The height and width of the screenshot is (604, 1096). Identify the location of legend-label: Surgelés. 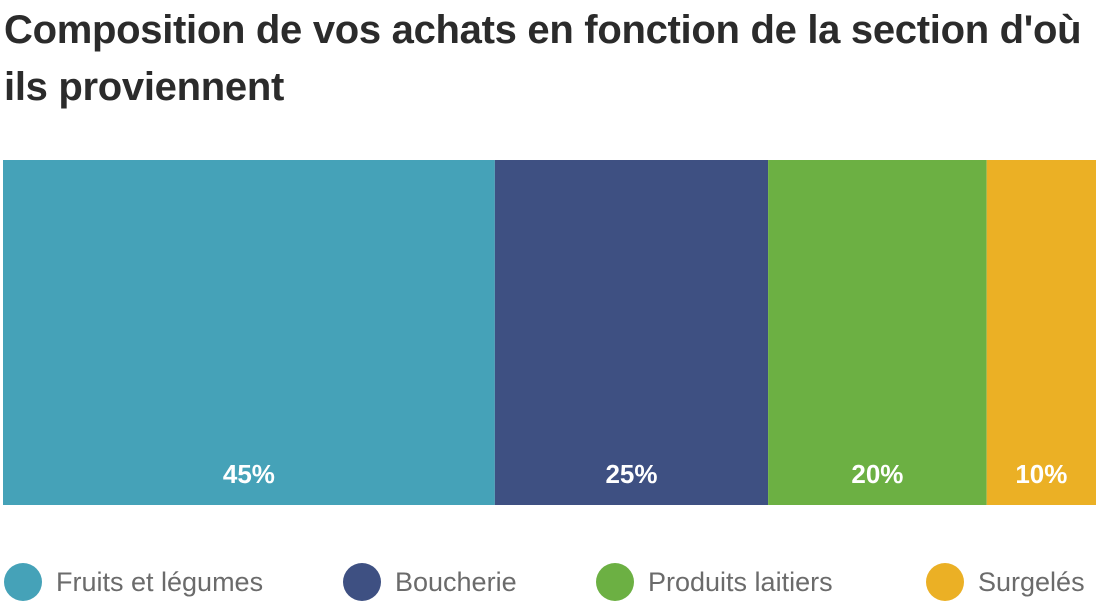
(1031, 581).